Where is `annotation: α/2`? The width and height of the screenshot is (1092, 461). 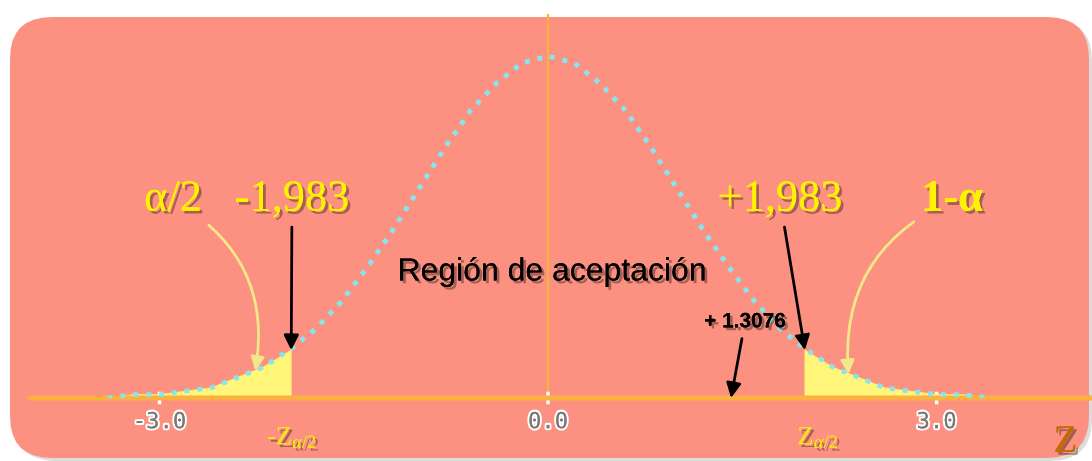
annotation: α/2 is located at coordinates (174, 197).